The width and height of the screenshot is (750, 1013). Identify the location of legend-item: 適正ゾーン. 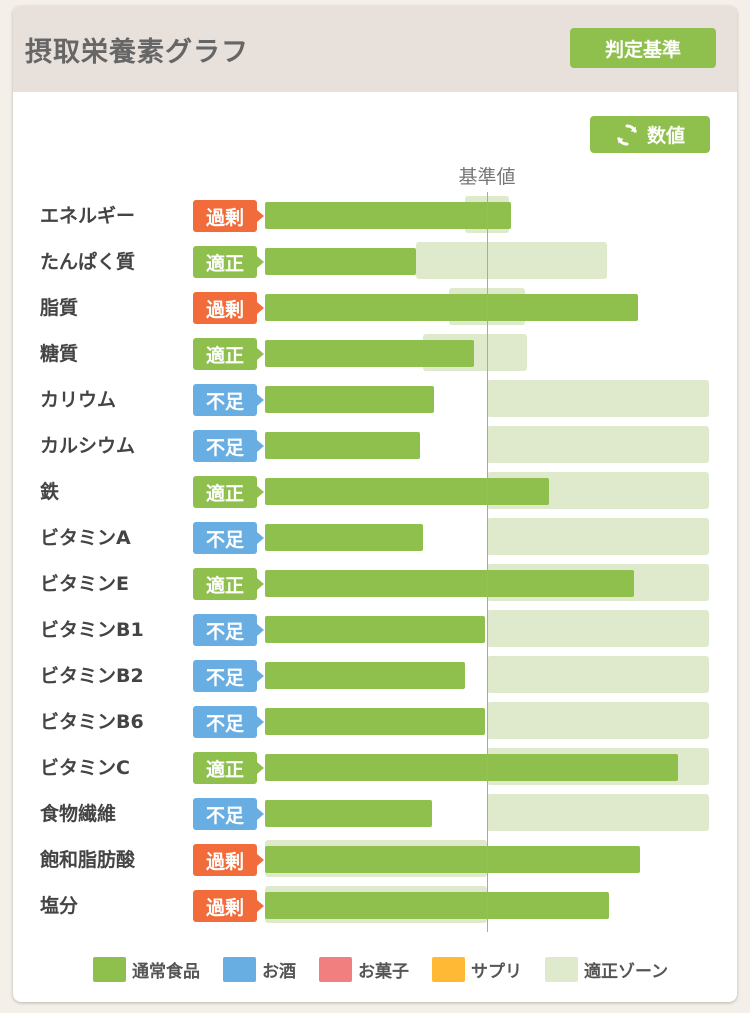
(607, 969).